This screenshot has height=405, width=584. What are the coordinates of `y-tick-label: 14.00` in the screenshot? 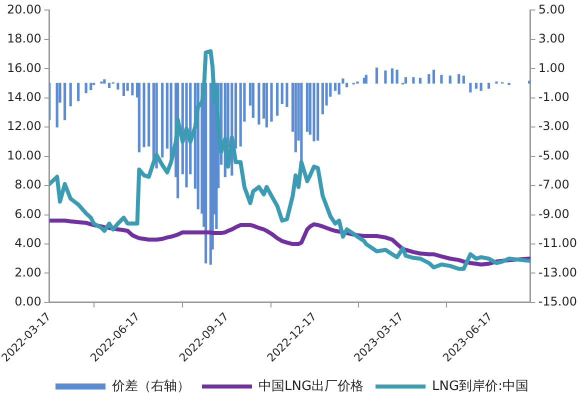 It's located at (24, 97).